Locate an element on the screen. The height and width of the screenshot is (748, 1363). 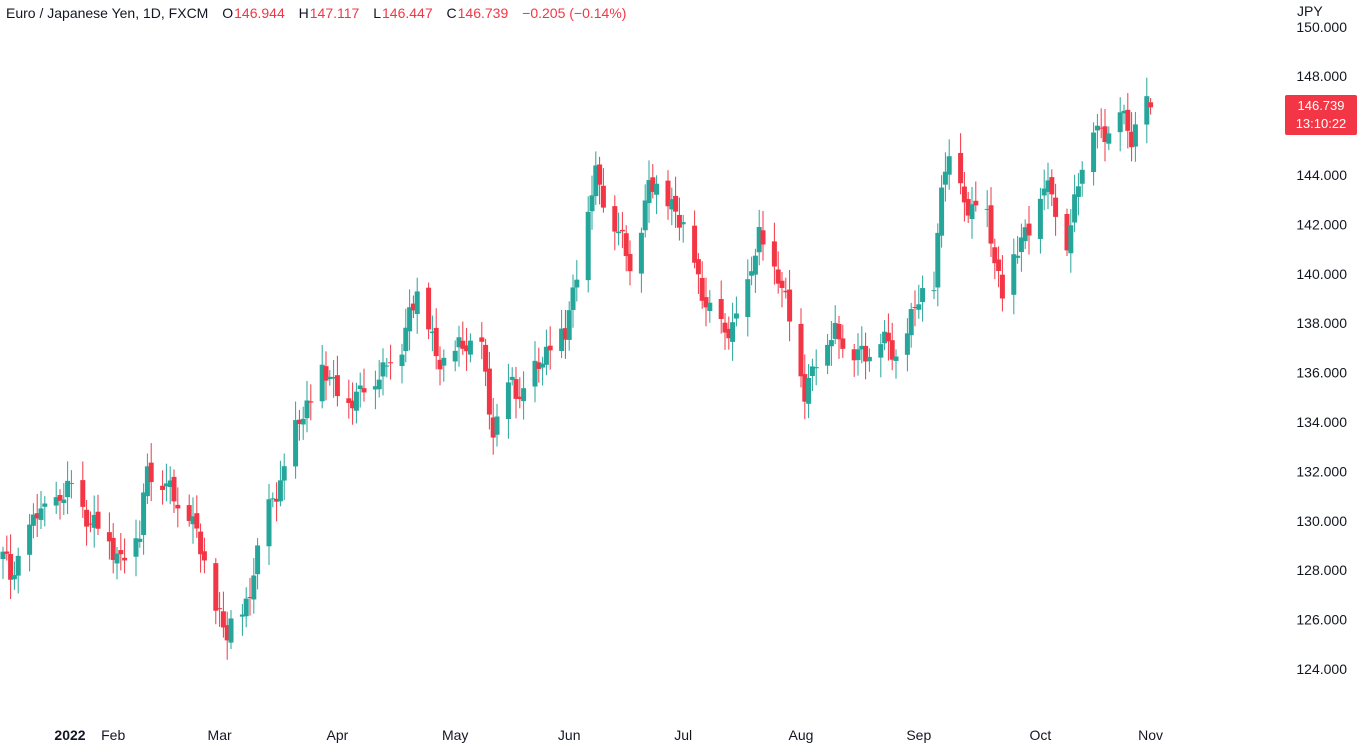
x-tick-label: 2022 is located at coordinates (69, 735).